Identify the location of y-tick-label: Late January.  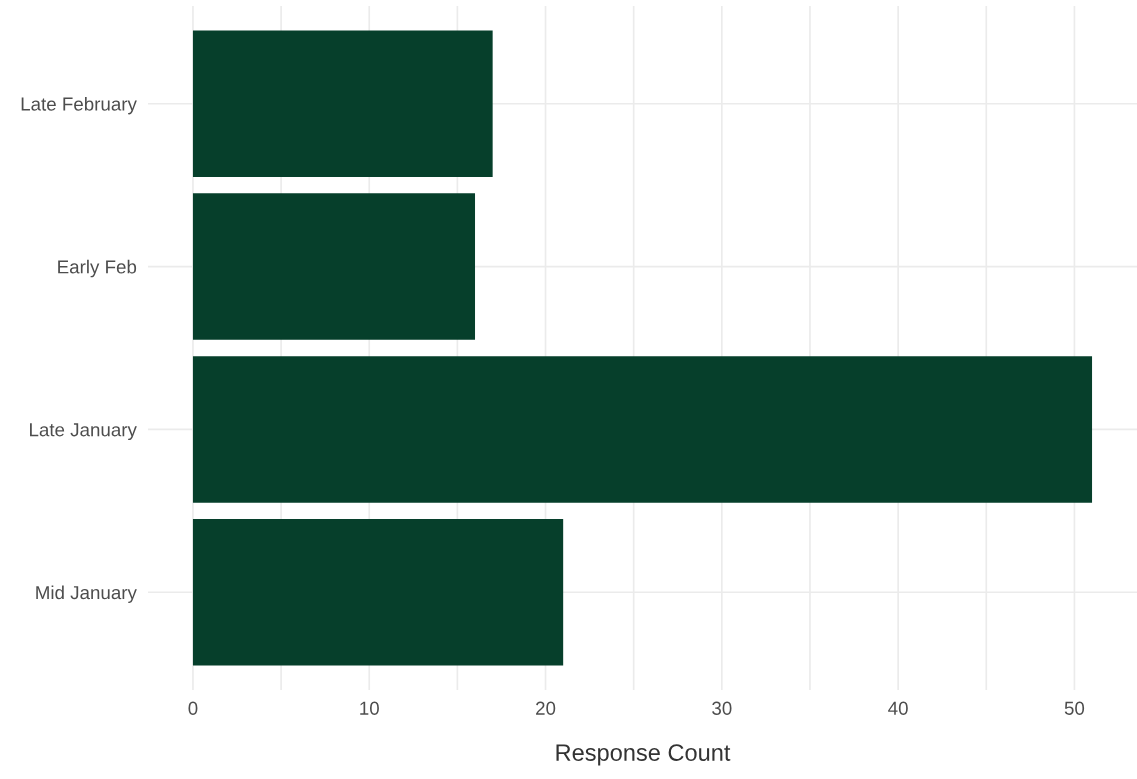
(83, 432).